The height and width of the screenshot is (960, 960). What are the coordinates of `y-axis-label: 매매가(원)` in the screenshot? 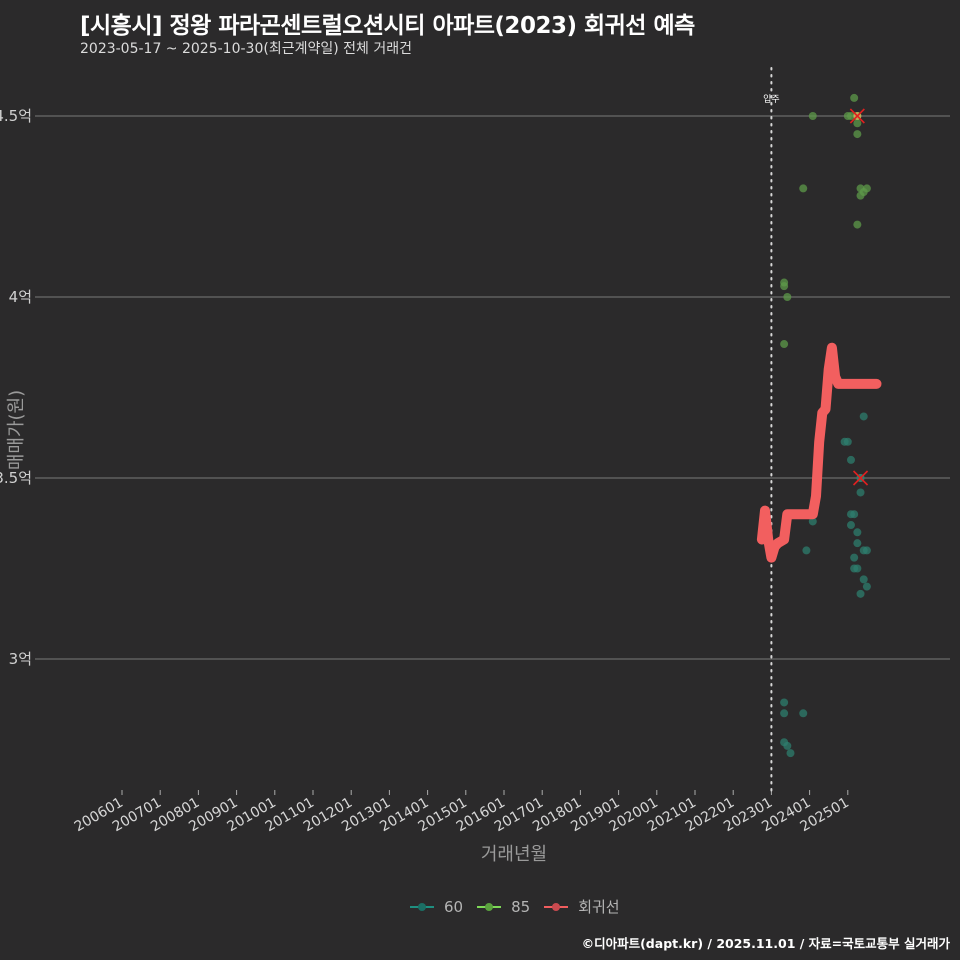 It's located at (16, 430).